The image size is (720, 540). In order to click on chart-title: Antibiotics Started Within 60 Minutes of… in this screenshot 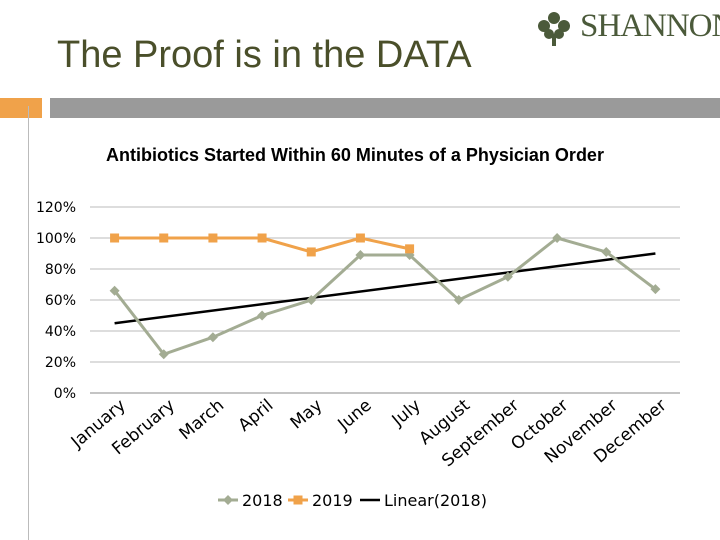, I will do `click(355, 155)`.